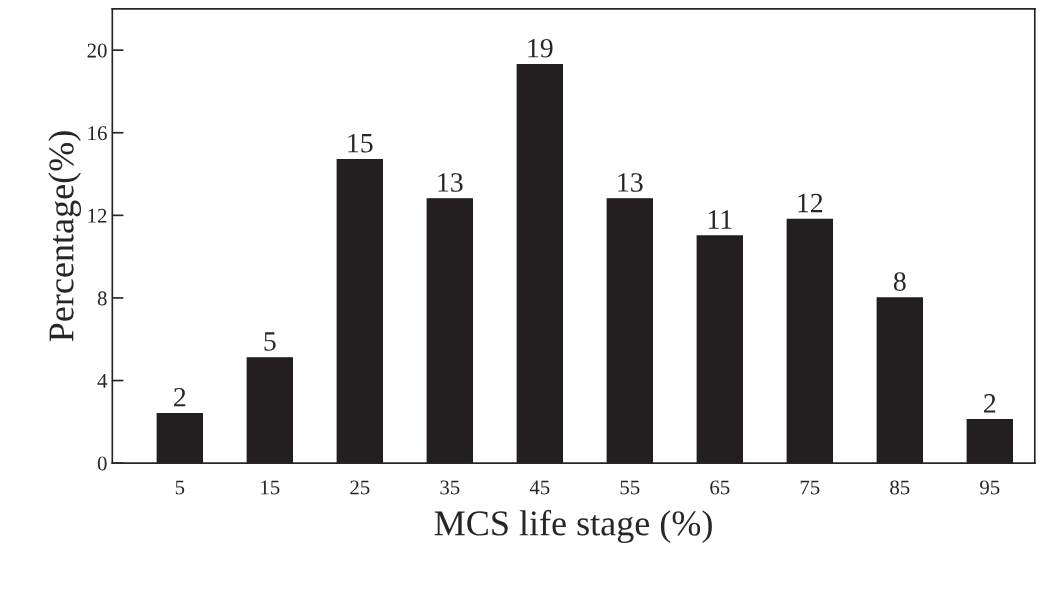 The height and width of the screenshot is (590, 1040). I want to click on x-tick-label: 15, so click(270, 487).